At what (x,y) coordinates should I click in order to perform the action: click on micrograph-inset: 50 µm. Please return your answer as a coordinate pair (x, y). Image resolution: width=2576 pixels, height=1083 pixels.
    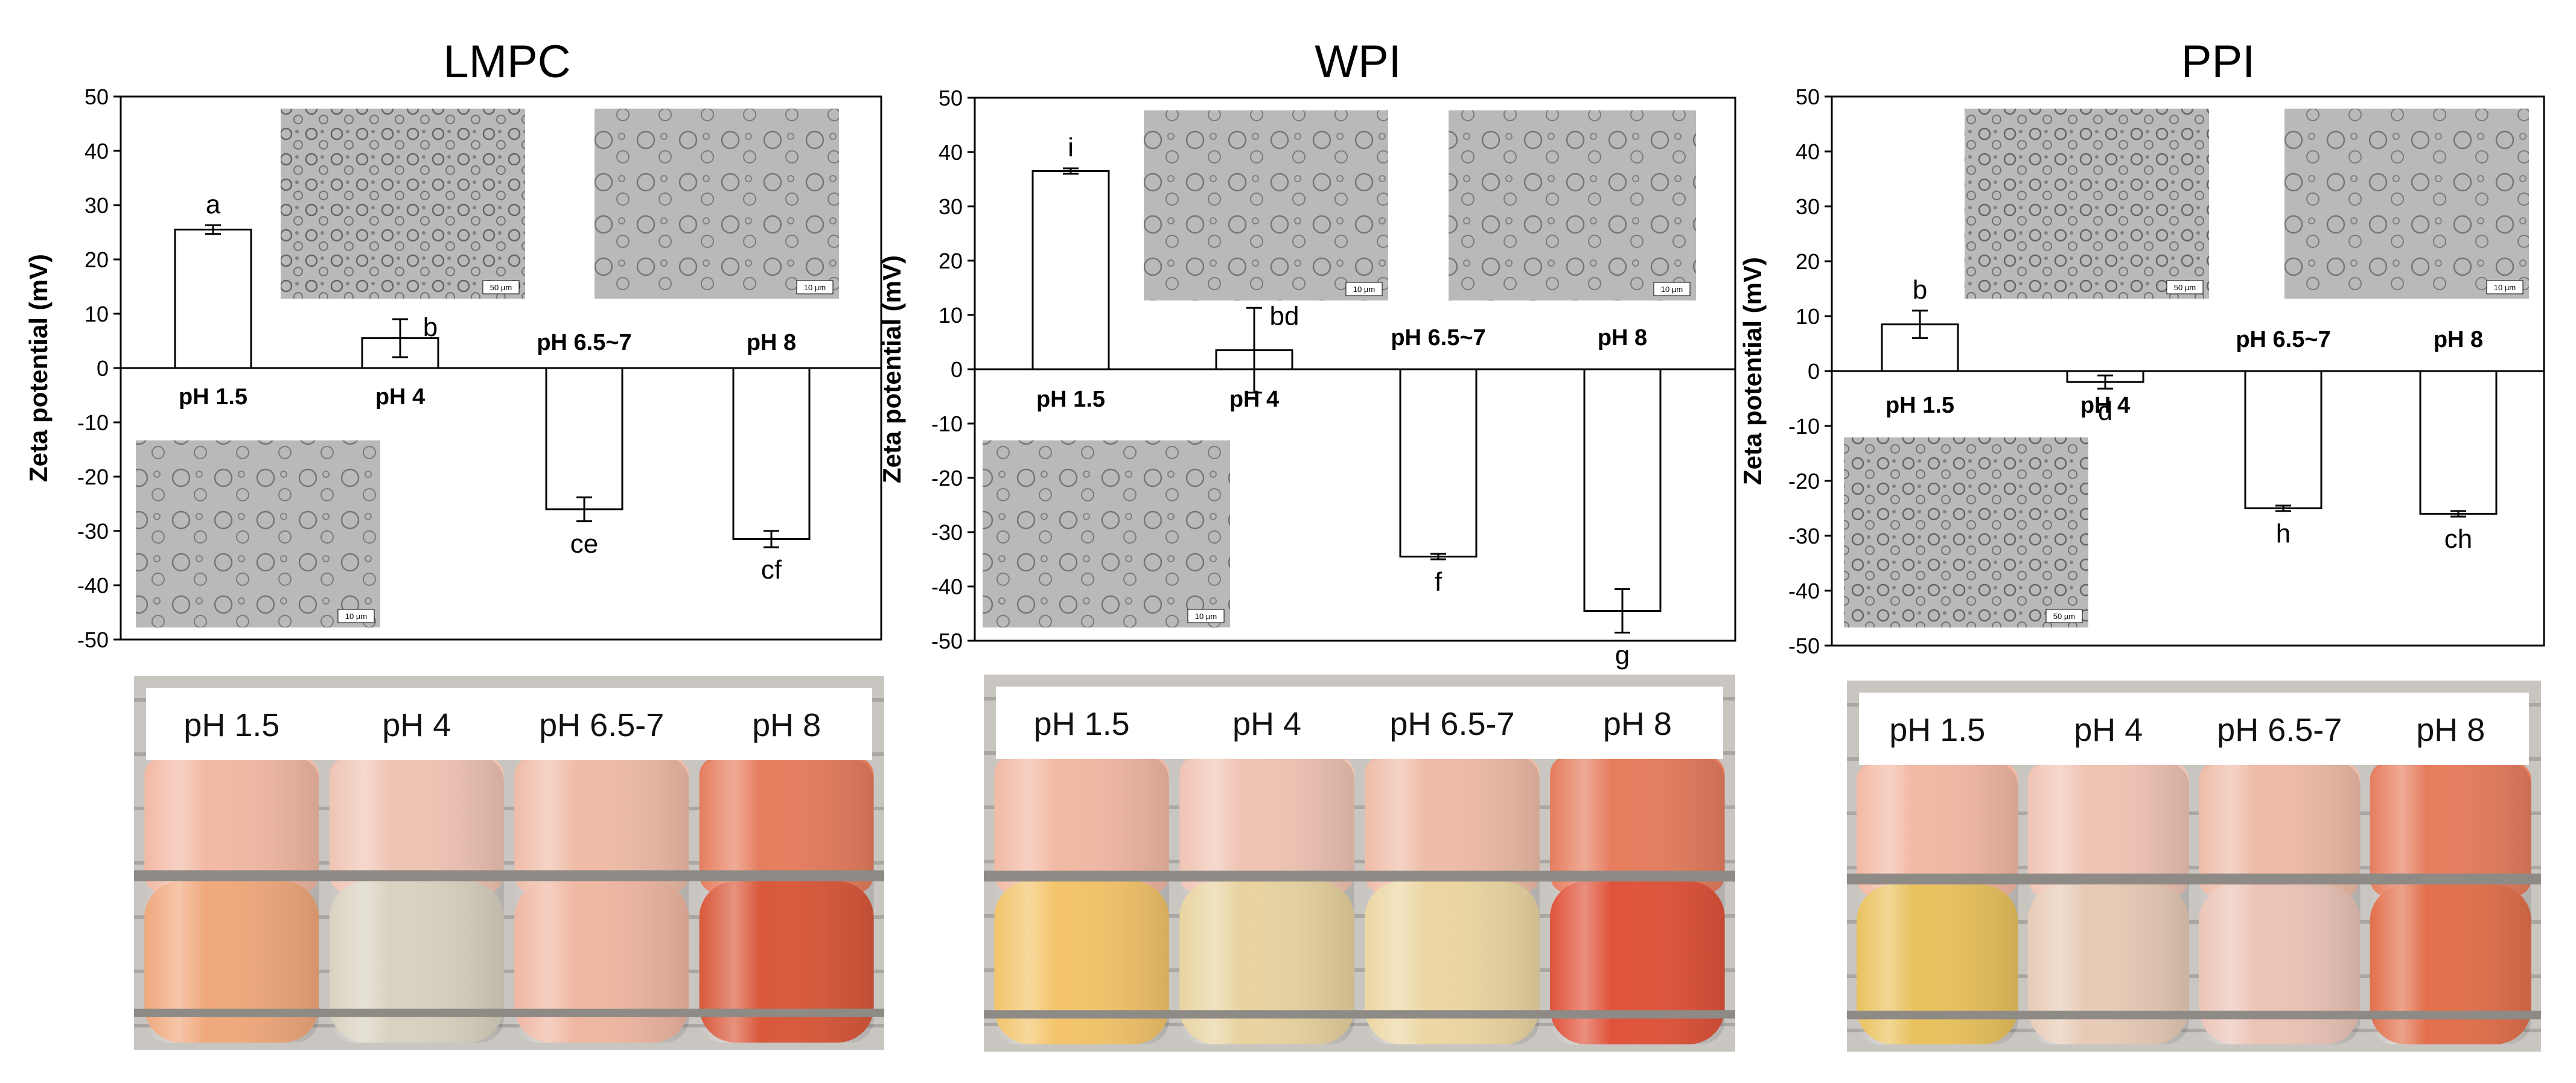
    Looking at the image, I should click on (403, 204).